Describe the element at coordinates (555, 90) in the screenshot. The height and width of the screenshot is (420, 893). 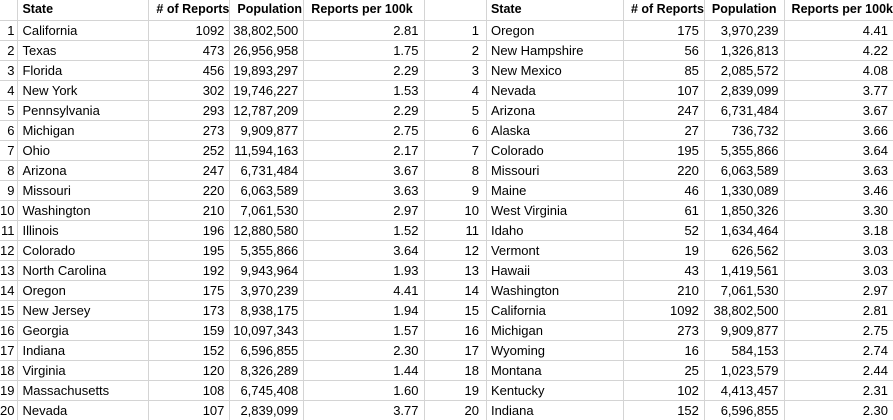
I see `state-cell: Nevada` at that location.